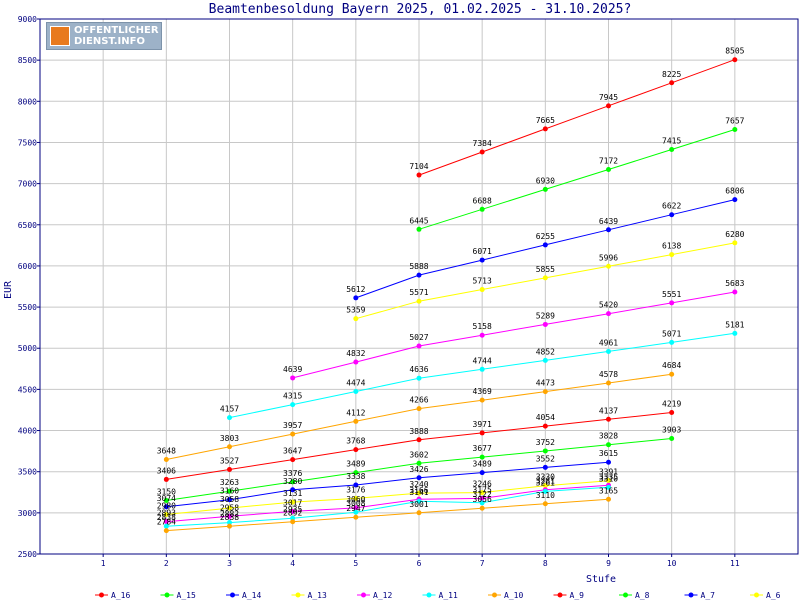 Image resolution: width=800 pixels, height=600 pixels. I want to click on data-label-a-7: 3280, so click(292, 481).